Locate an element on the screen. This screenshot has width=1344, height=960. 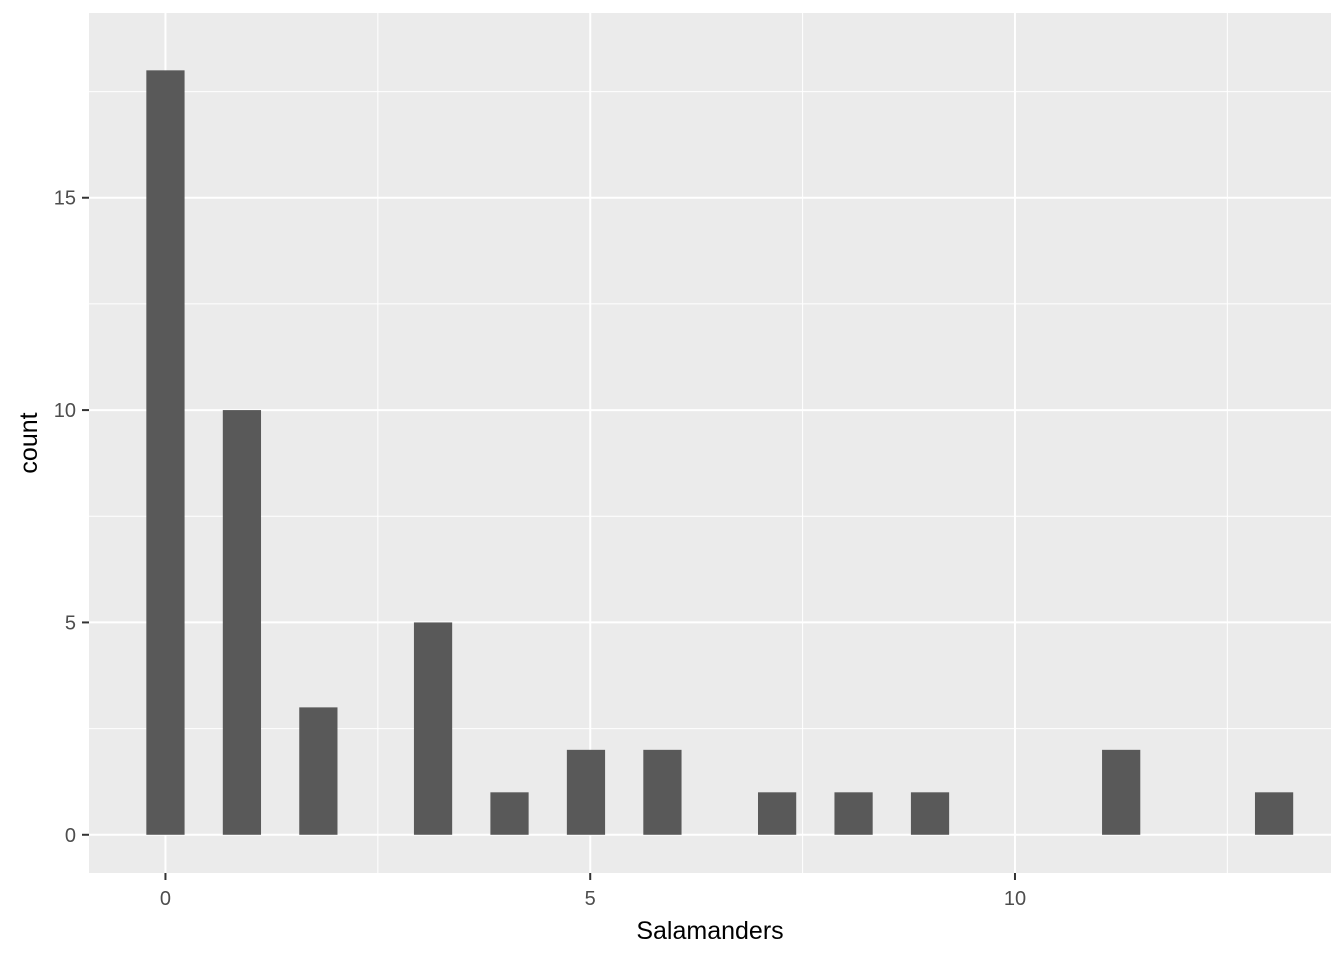
x-axis: 0 5 10 is located at coordinates (593, 891).